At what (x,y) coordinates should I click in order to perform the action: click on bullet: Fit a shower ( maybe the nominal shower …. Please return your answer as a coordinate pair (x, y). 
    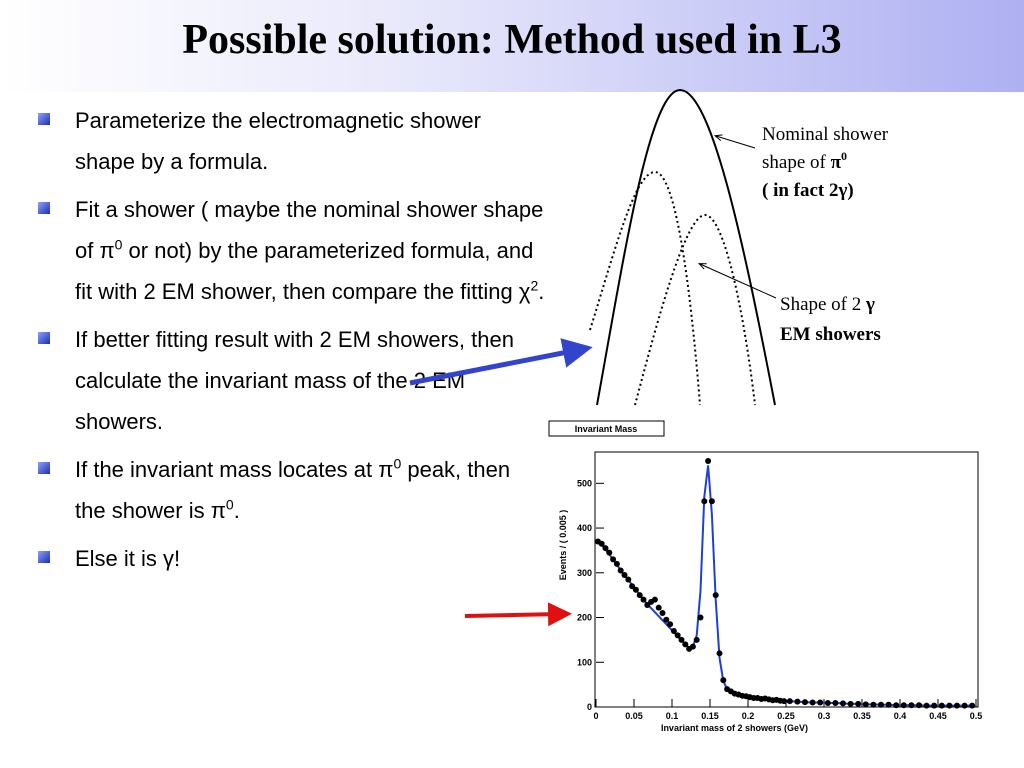
    Looking at the image, I should click on (291, 250).